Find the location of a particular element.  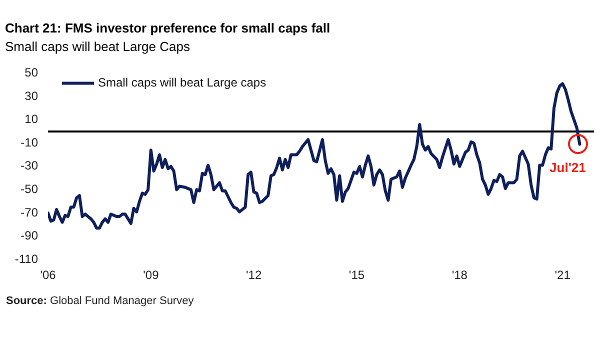

x-tick-label: '21 is located at coordinates (562, 275).